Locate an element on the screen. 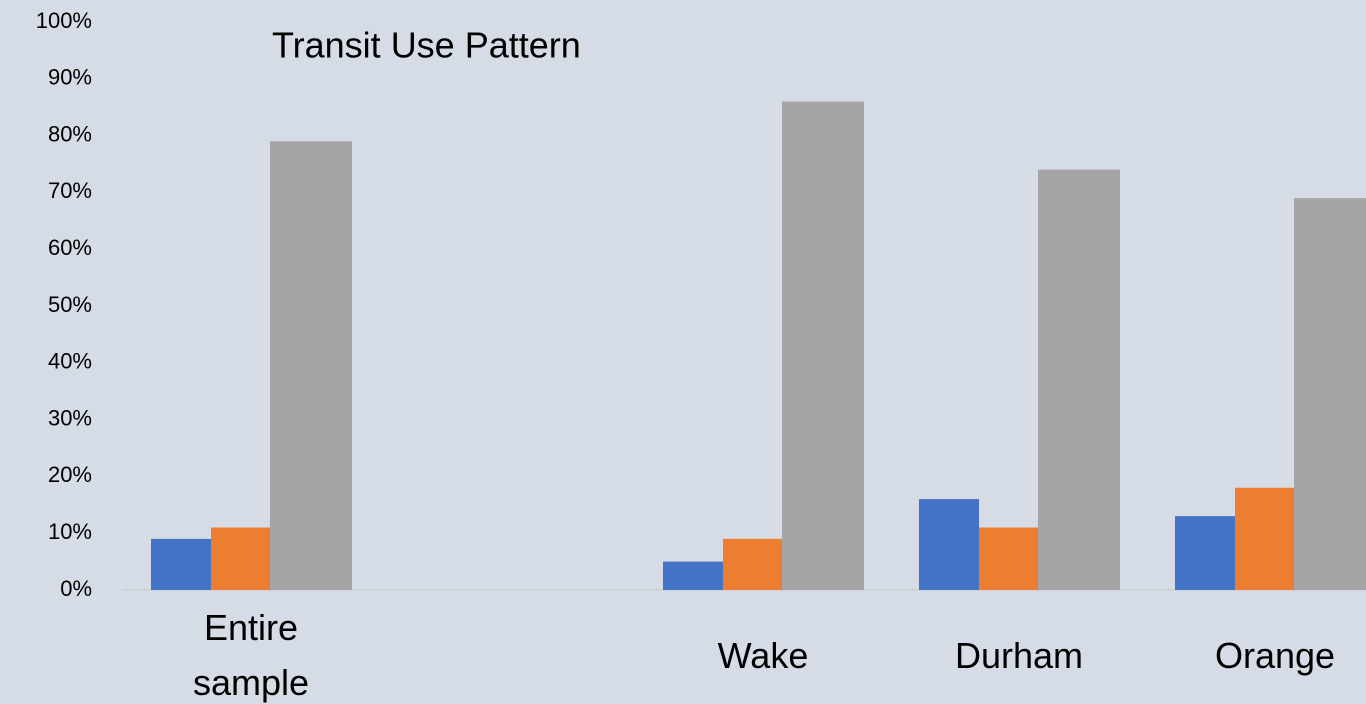  y-tick-label: 80% is located at coordinates (70, 133).